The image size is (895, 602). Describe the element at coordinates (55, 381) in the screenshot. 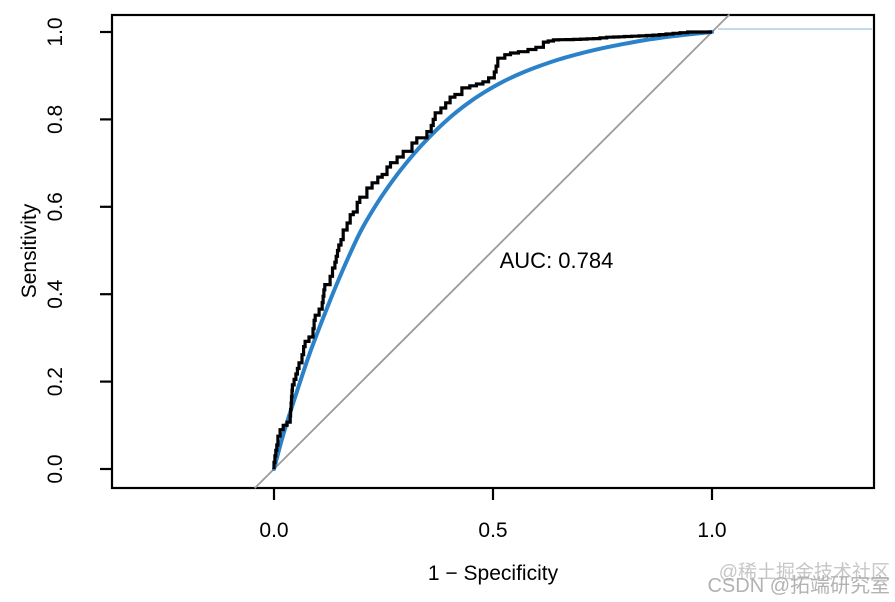

I see `y-tick-label: 0.2` at that location.